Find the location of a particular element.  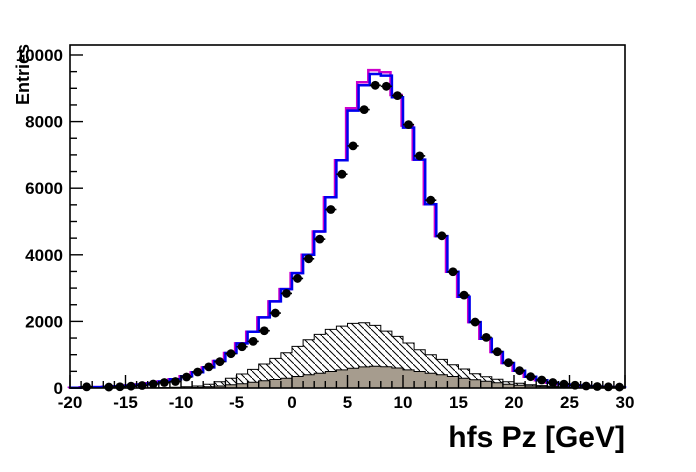

y-axis: 0 2000 4000 6000 8000 10000 is located at coordinates (49, 222).